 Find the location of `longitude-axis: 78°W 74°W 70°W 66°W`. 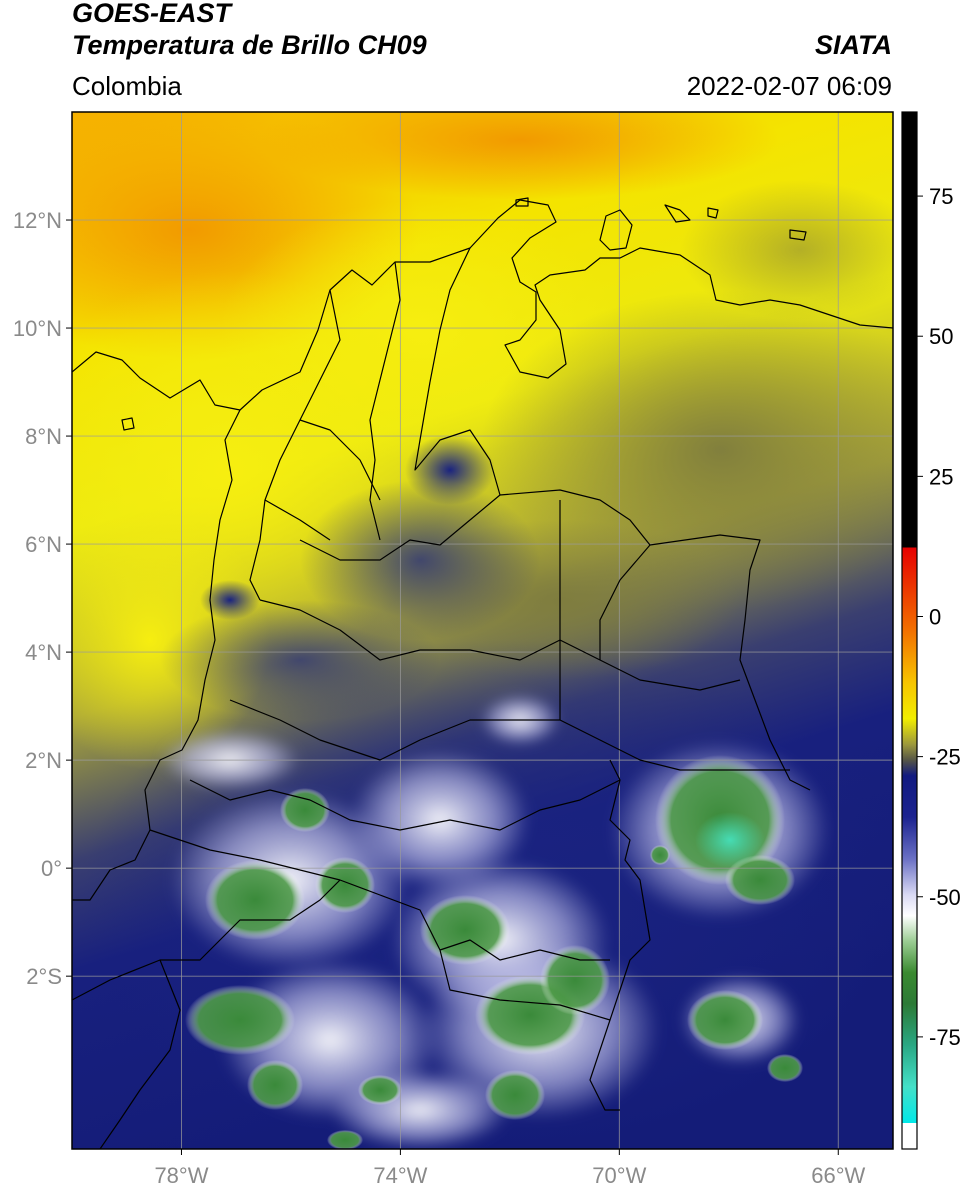

longitude-axis: 78°W 74°W 70°W 66°W is located at coordinates (510, 1168).